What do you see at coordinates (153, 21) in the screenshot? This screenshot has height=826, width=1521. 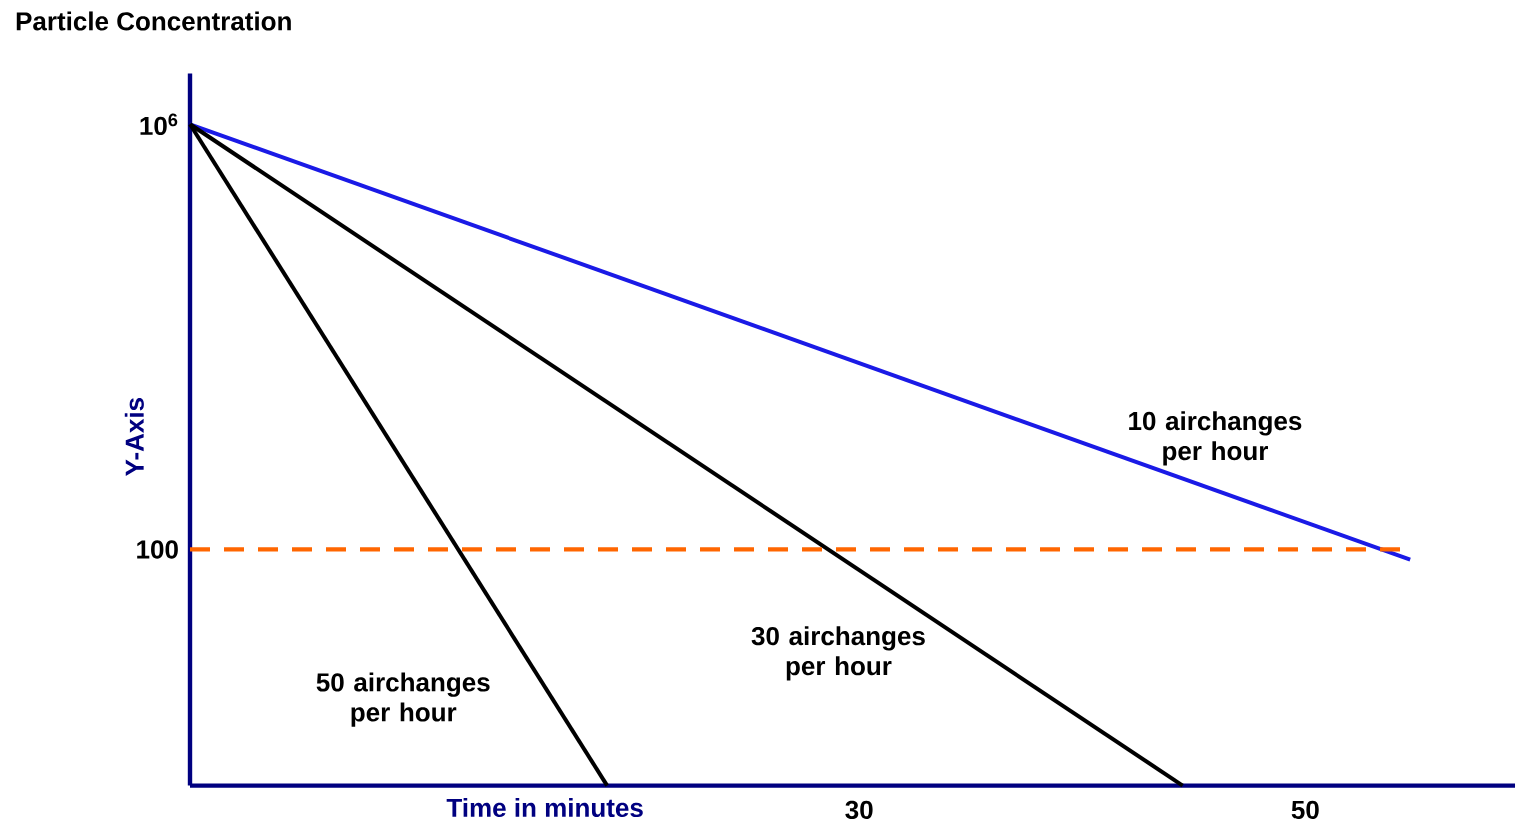 I see `chart-title: Particle Concentration` at bounding box center [153, 21].